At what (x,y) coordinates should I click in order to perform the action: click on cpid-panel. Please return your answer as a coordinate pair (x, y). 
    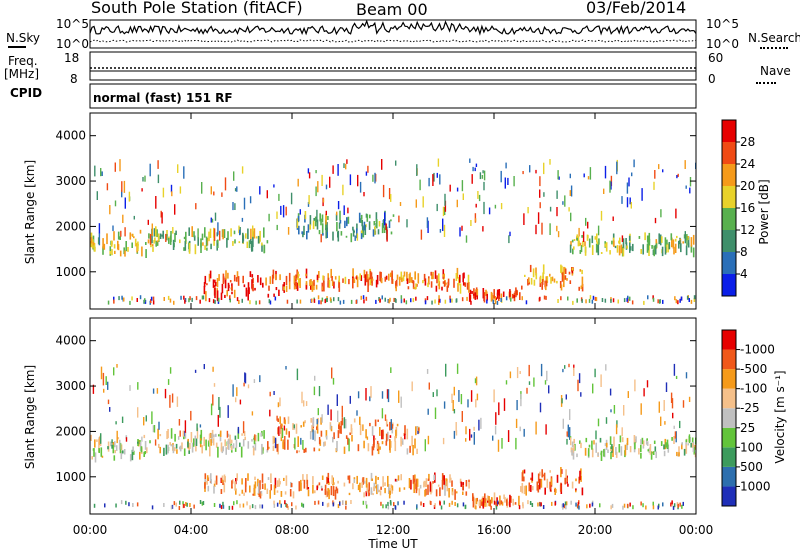
    Looking at the image, I should click on (393, 96).